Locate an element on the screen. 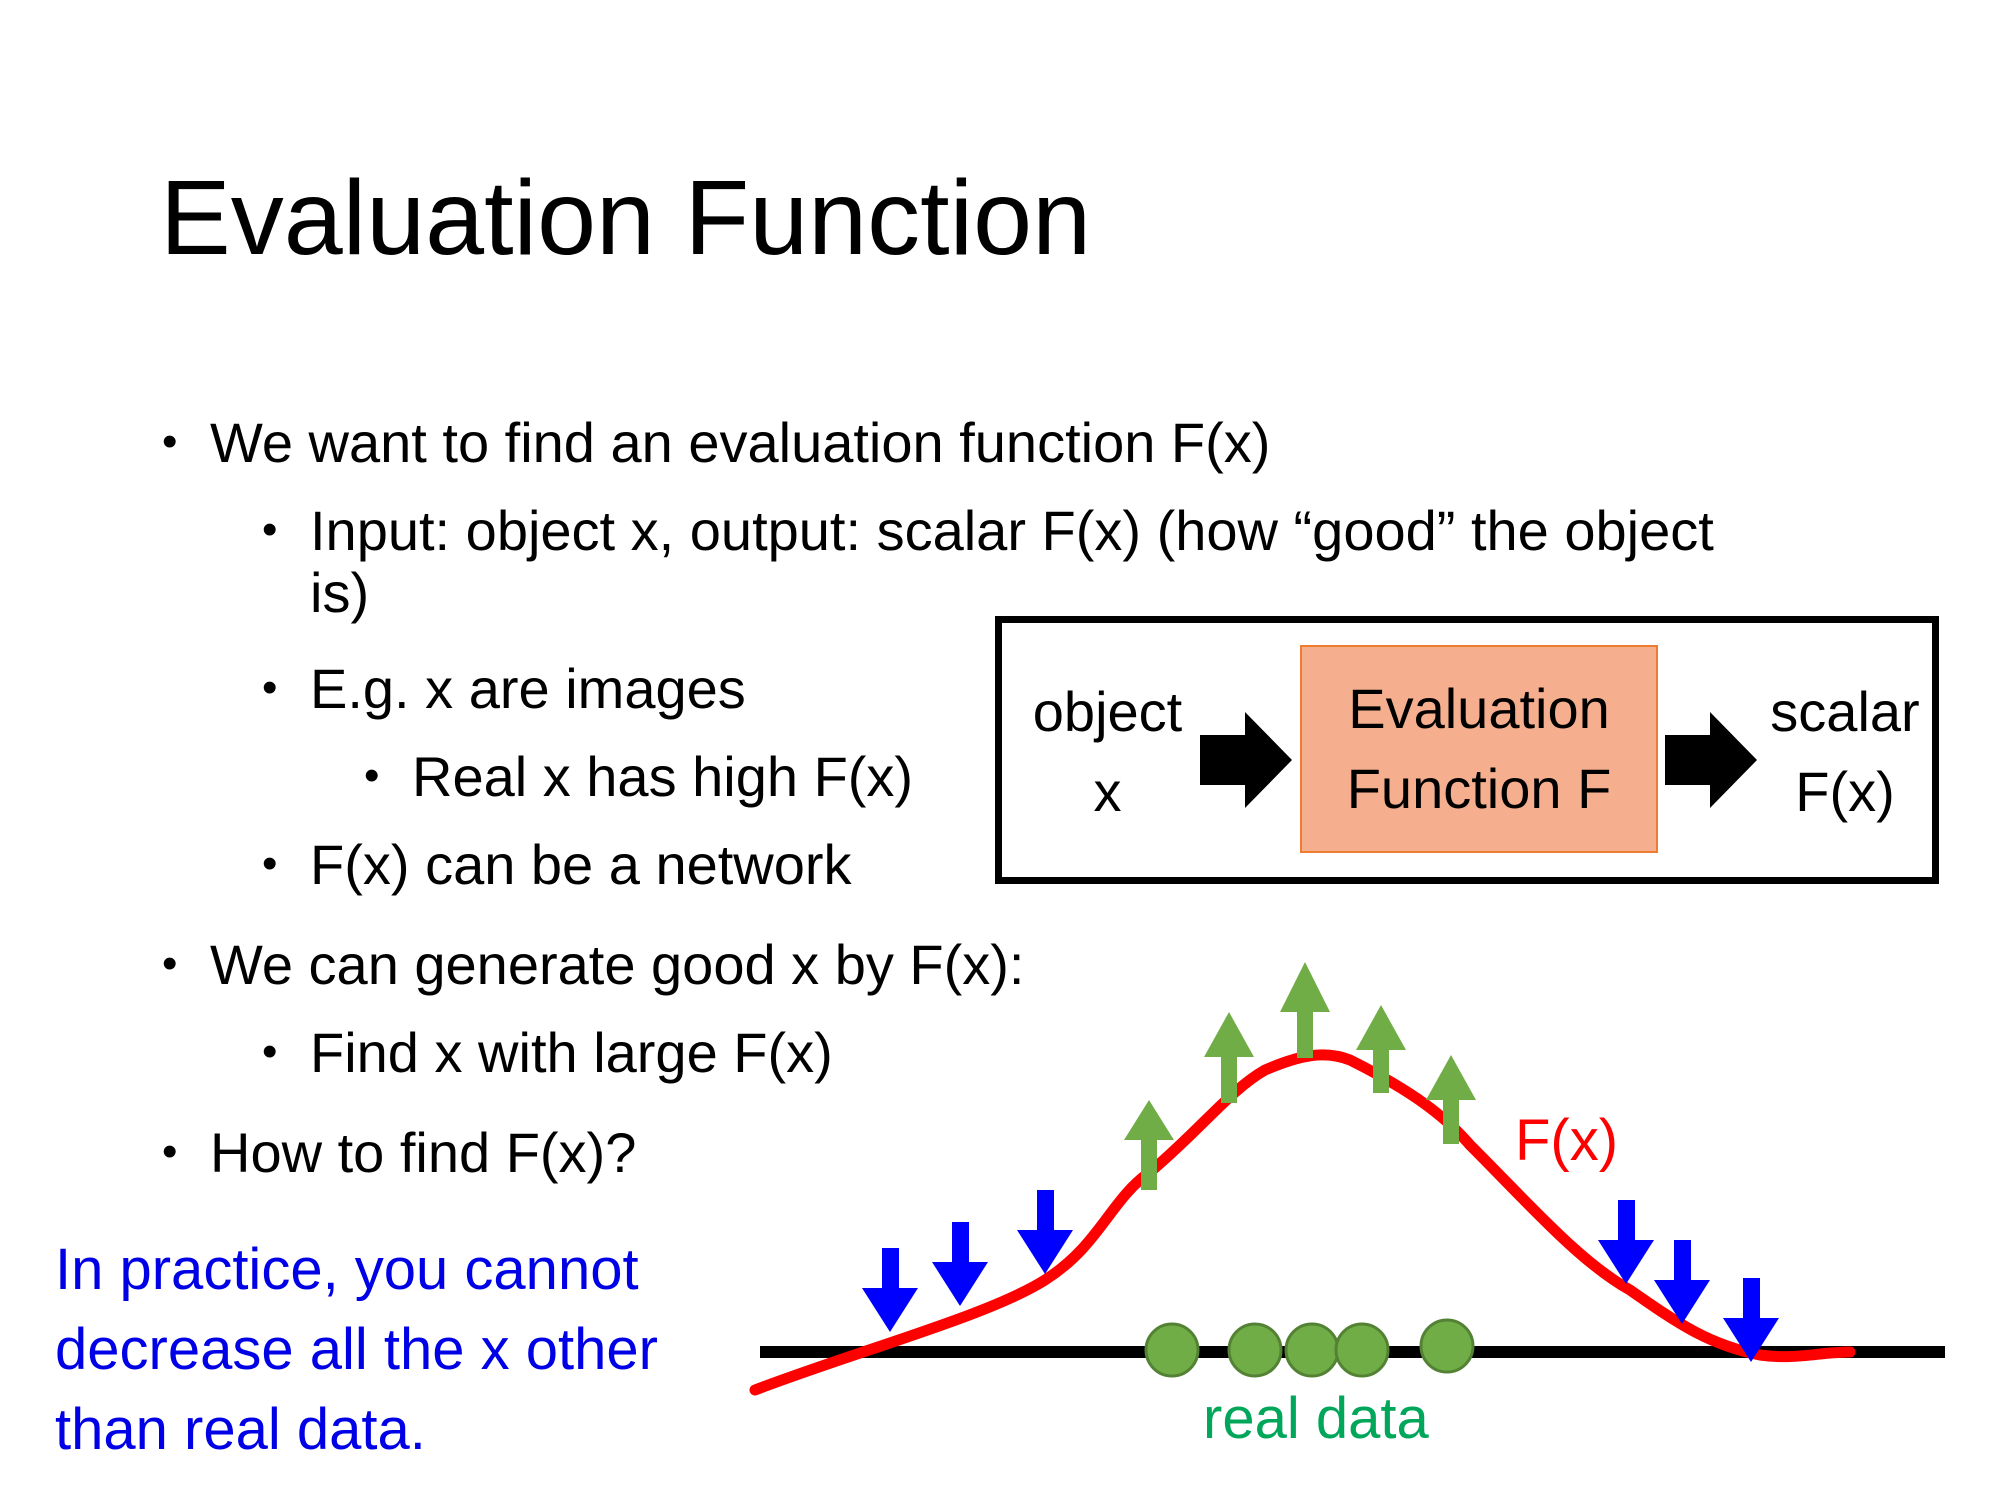 This screenshot has height=1500, width=2000. real-data-points is located at coordinates (1309, 1348).